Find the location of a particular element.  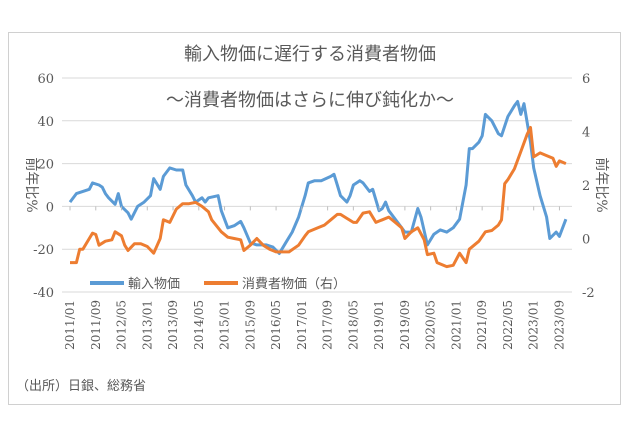

y-right-tick-label: -2 is located at coordinates (588, 293).